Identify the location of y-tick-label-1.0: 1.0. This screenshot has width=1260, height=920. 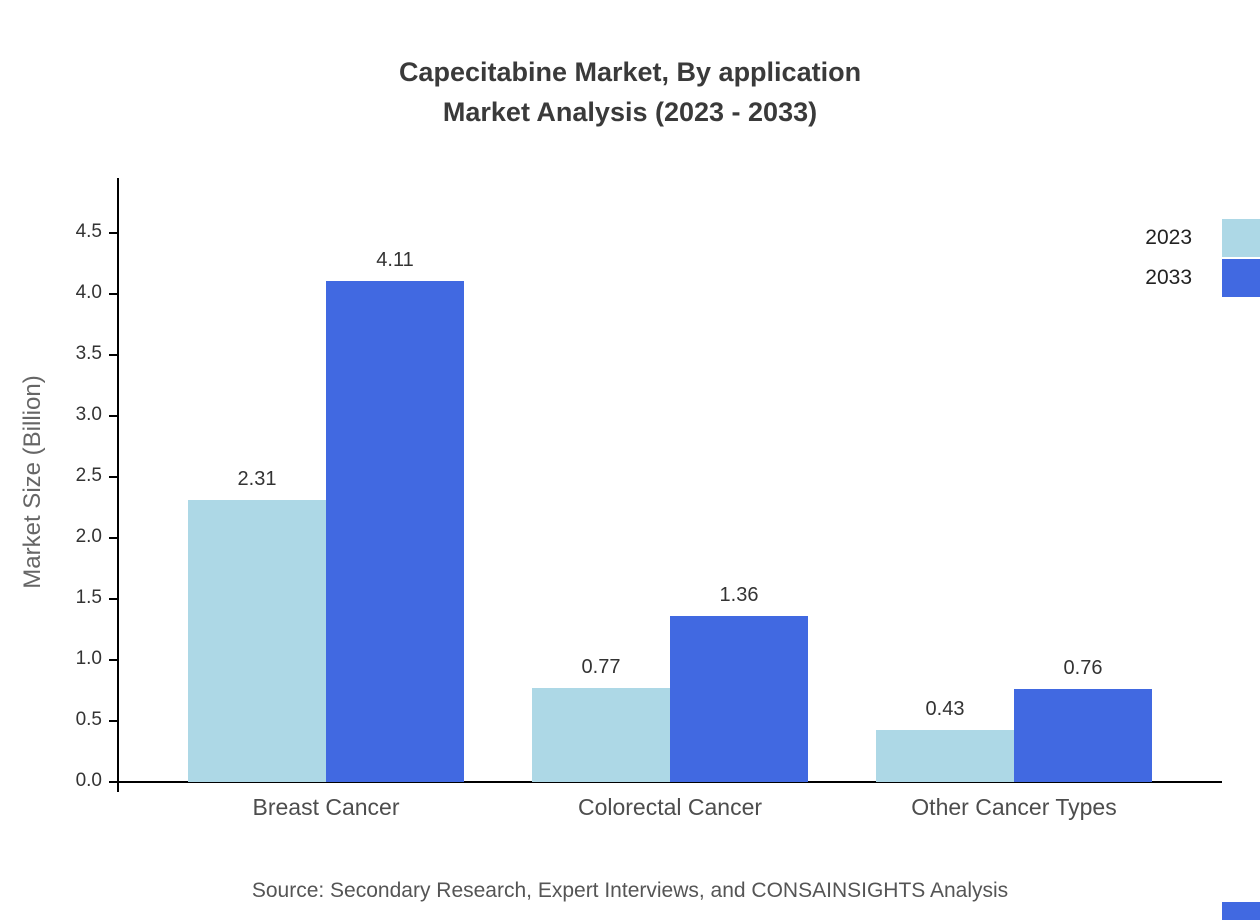
(88, 658).